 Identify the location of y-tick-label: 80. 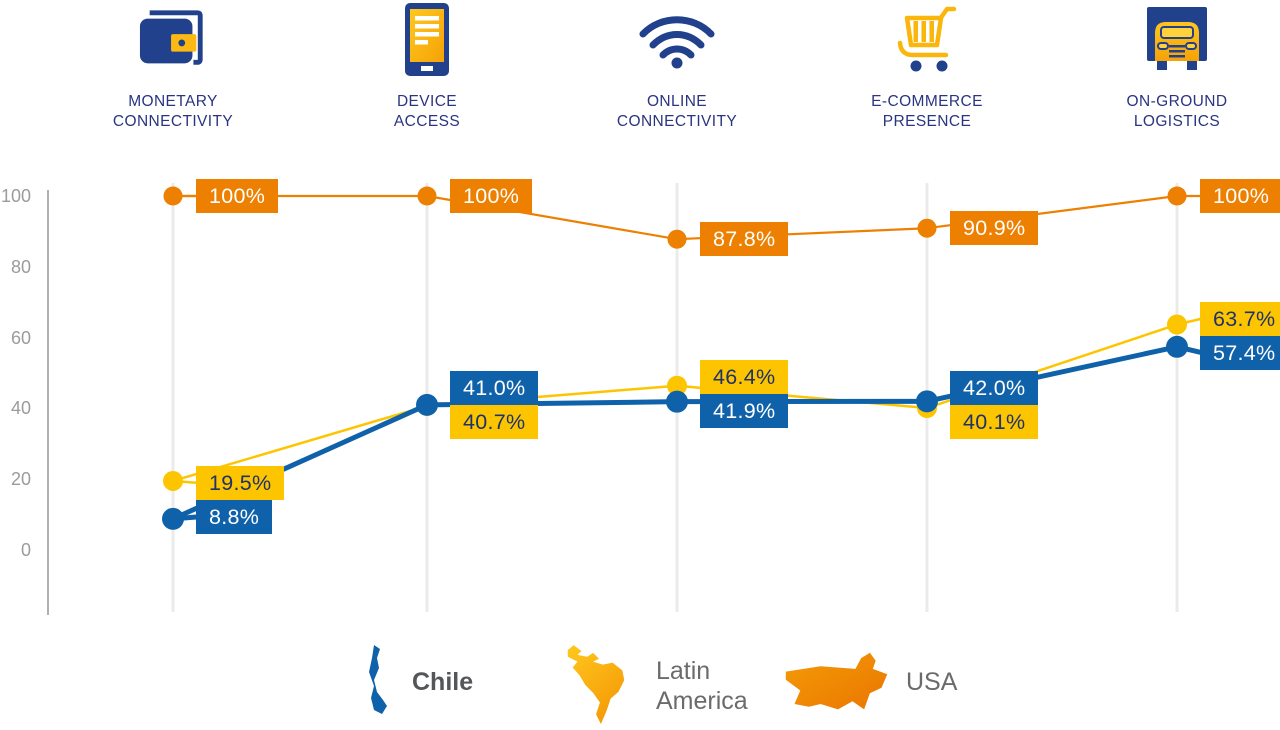
(20, 266).